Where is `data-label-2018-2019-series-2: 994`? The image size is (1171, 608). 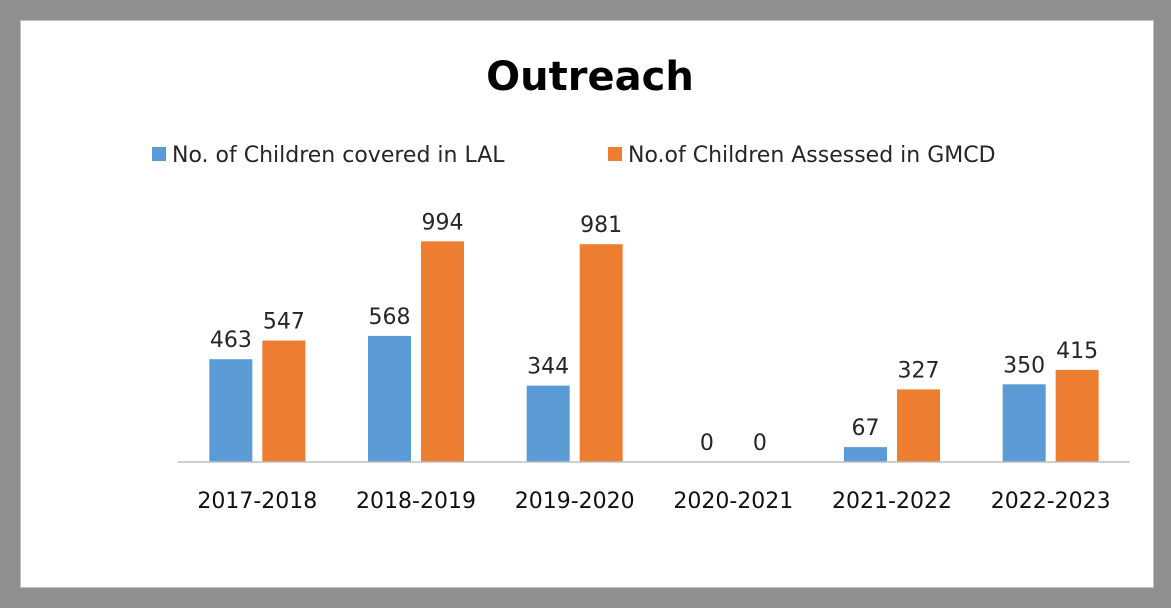 data-label-2018-2019-series-2: 994 is located at coordinates (443, 222).